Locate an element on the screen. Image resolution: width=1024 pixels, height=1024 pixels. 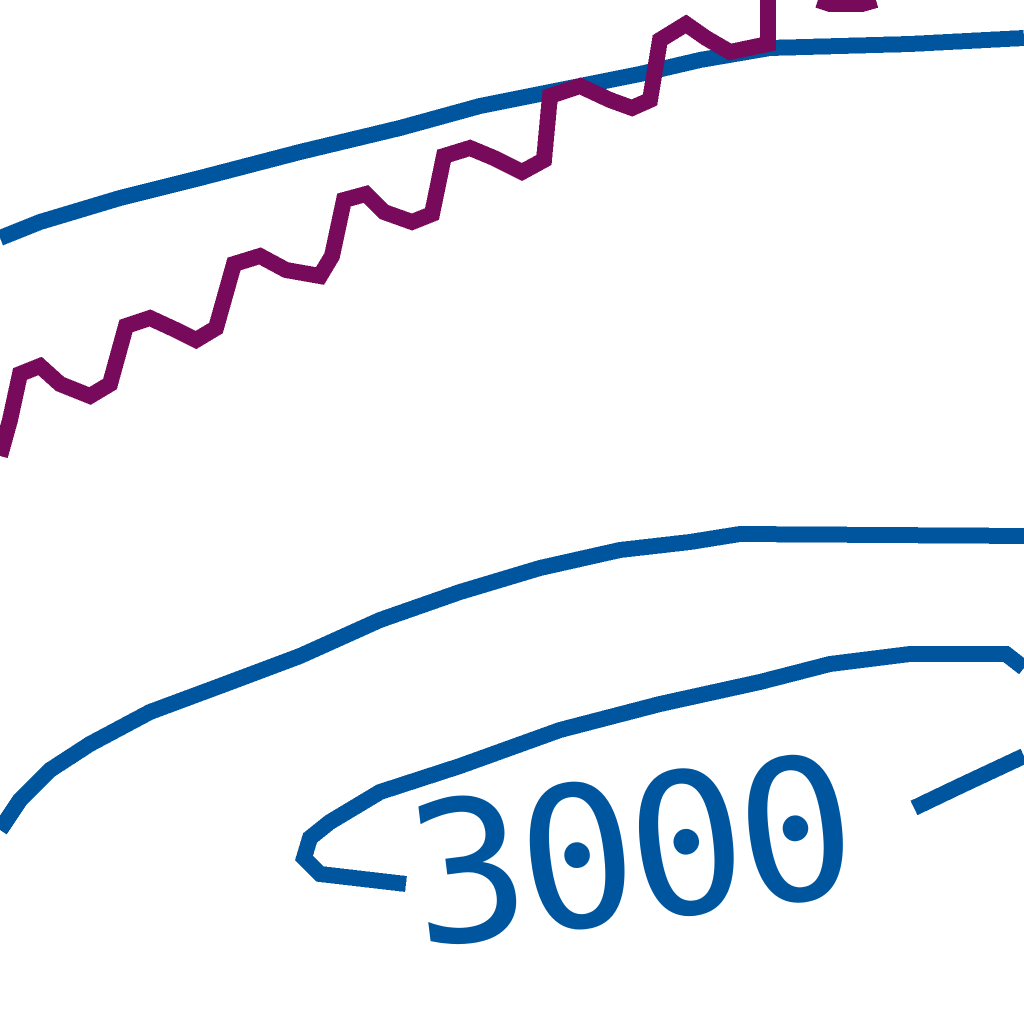
contour-line-index-right is located at coordinates (967, 782).